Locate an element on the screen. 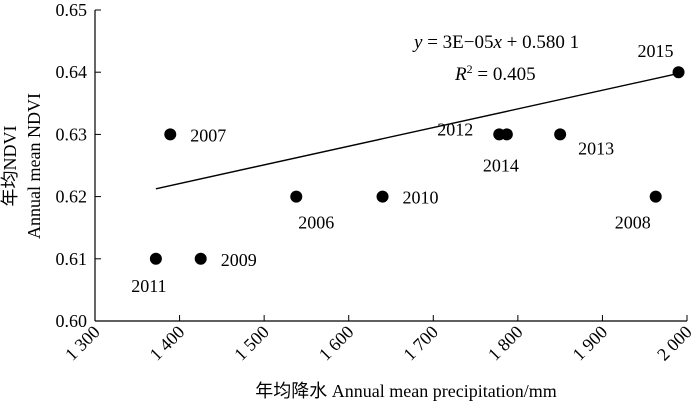 This screenshot has height=409, width=700. x-tick-label: 1 500 is located at coordinates (251, 343).